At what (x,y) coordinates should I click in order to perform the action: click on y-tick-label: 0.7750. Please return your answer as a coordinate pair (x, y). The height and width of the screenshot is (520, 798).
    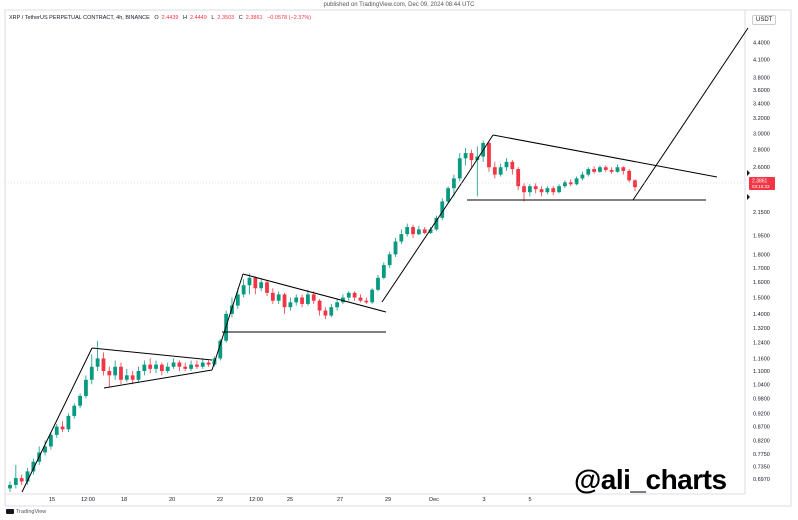
    Looking at the image, I should click on (761, 455).